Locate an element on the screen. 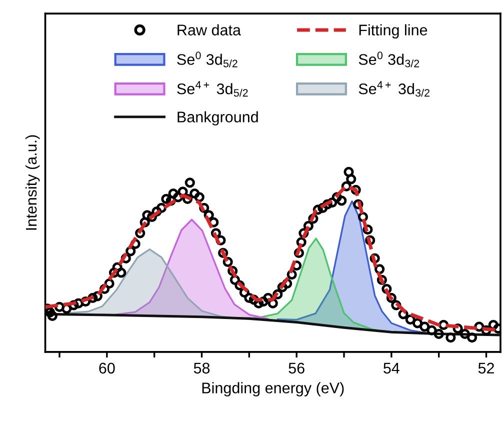 The width and height of the screenshot is (503, 423). x-tick-label: 58 is located at coordinates (202, 368).